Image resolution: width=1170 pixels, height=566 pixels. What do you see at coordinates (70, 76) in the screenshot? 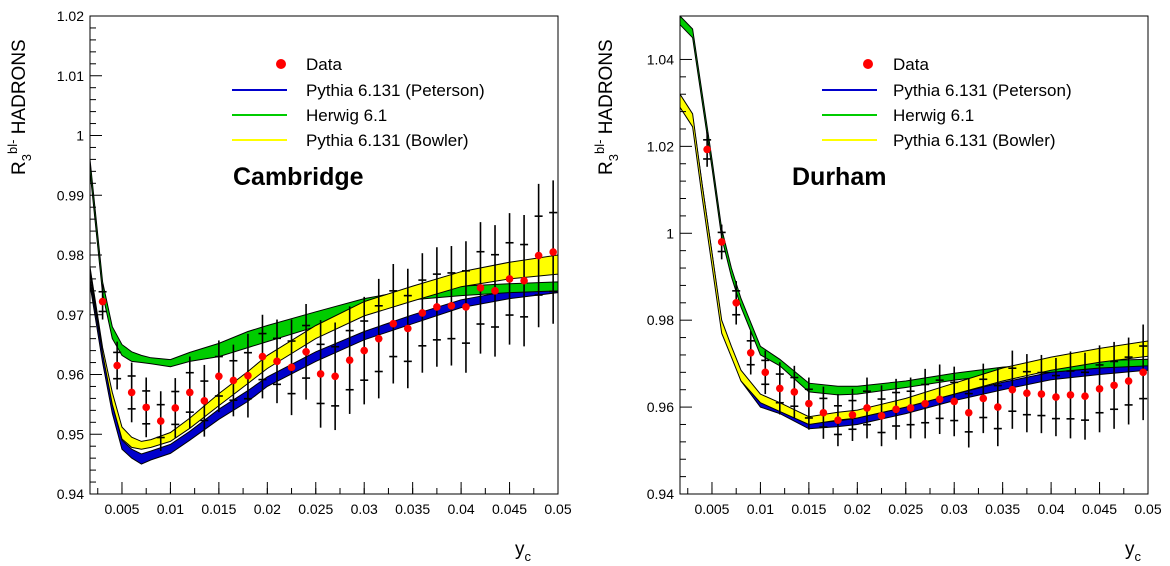
I see `y-tick-label: 1.01` at bounding box center [70, 76].